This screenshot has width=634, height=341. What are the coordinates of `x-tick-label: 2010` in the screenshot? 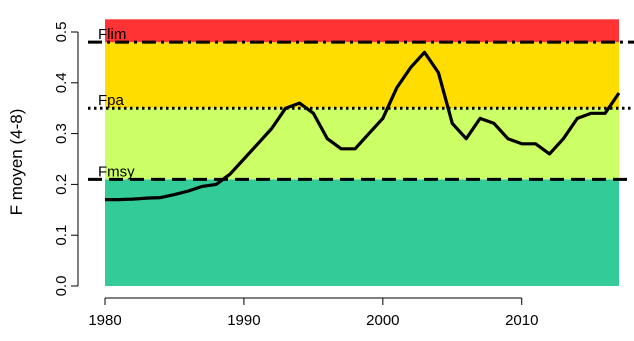 It's located at (521, 320).